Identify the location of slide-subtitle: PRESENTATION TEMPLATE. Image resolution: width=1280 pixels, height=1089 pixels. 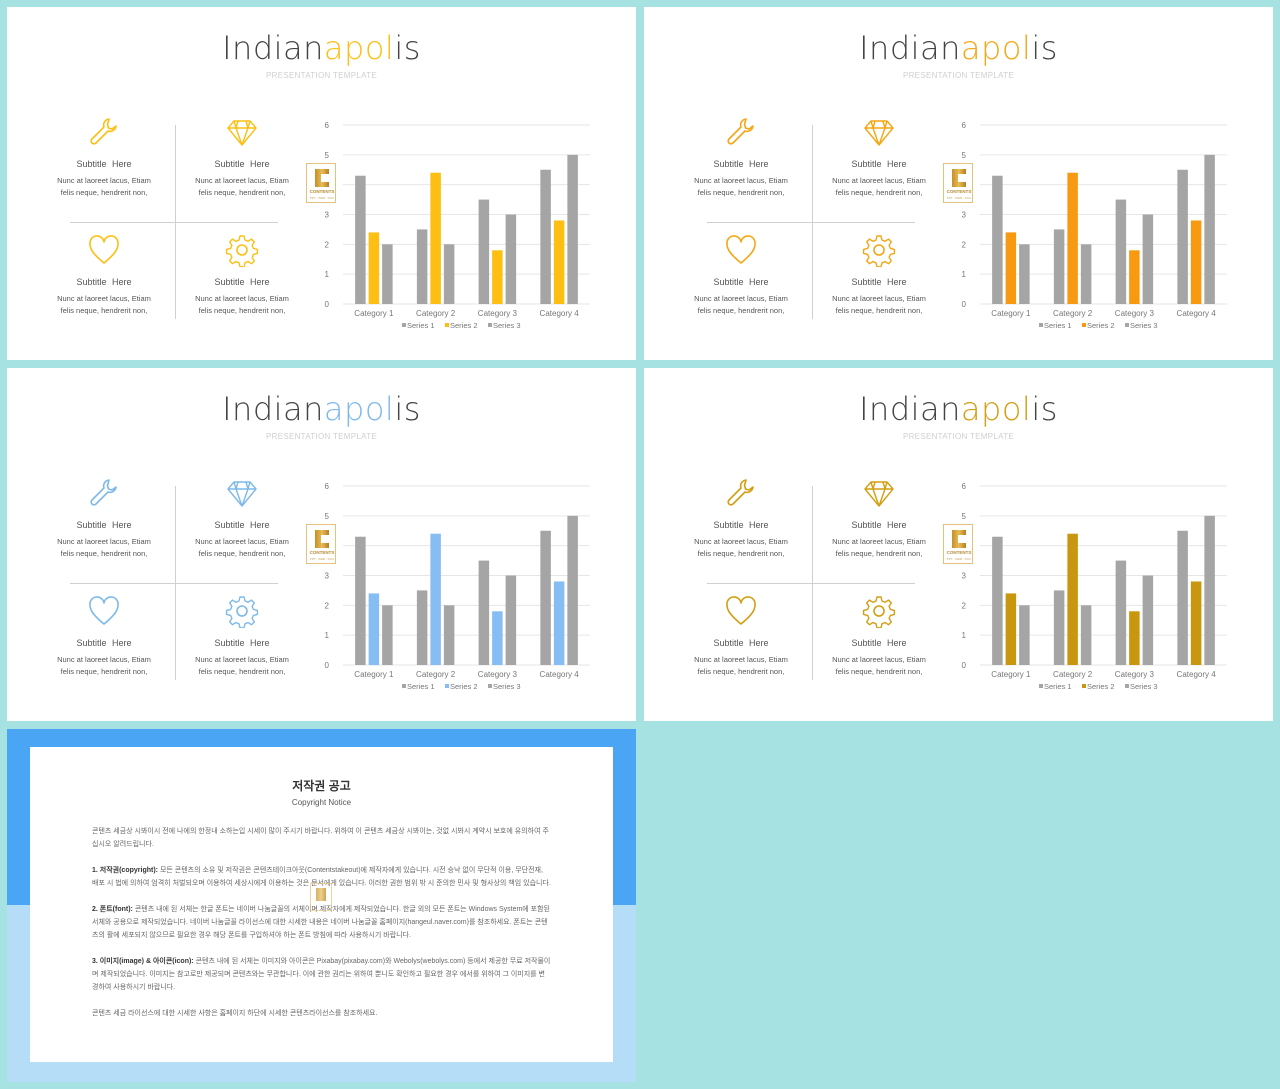
(321, 436).